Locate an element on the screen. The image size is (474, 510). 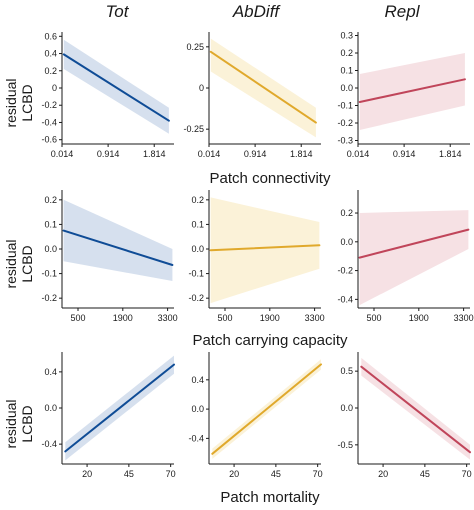
column-title-repl: Repl is located at coordinates (403, 11).